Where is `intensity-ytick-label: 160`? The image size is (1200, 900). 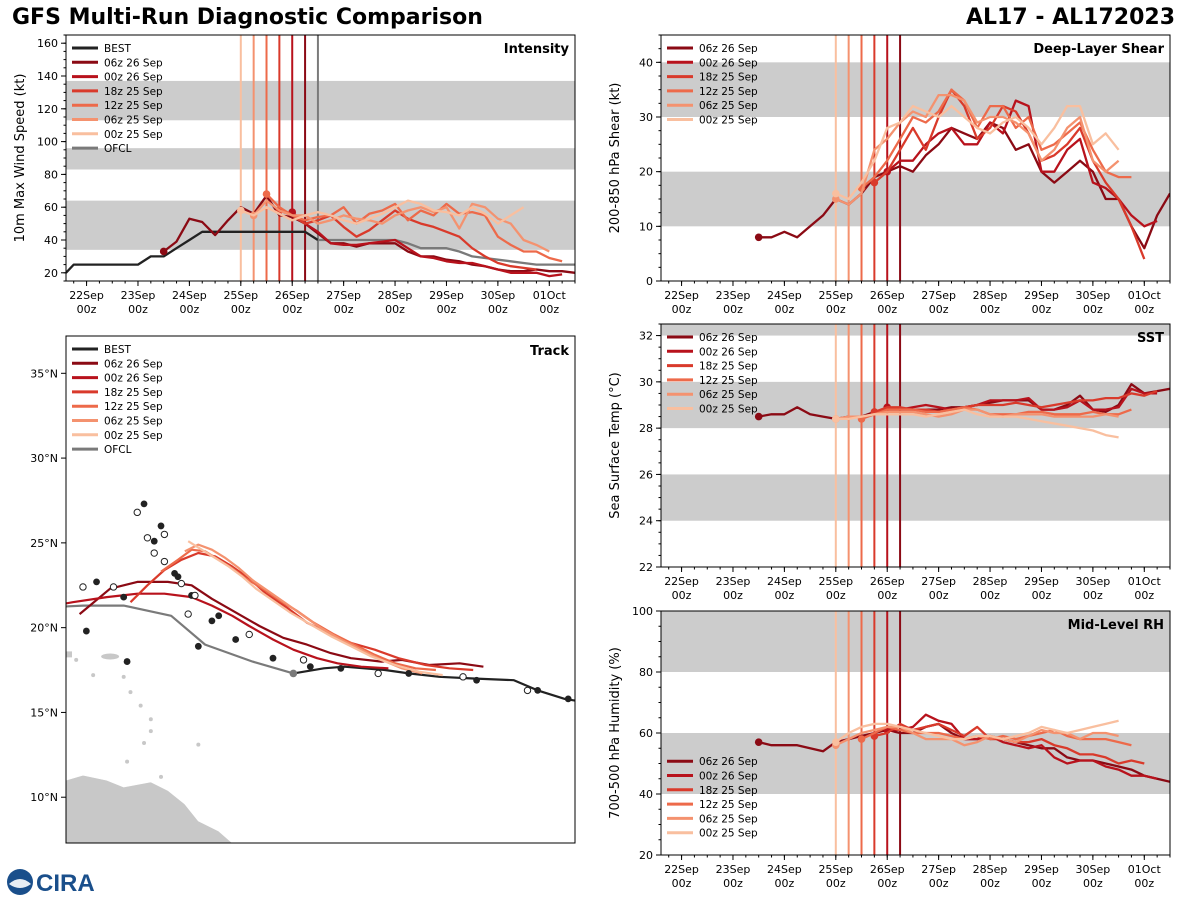
intensity-ytick-label: 160 is located at coordinates (47, 43).